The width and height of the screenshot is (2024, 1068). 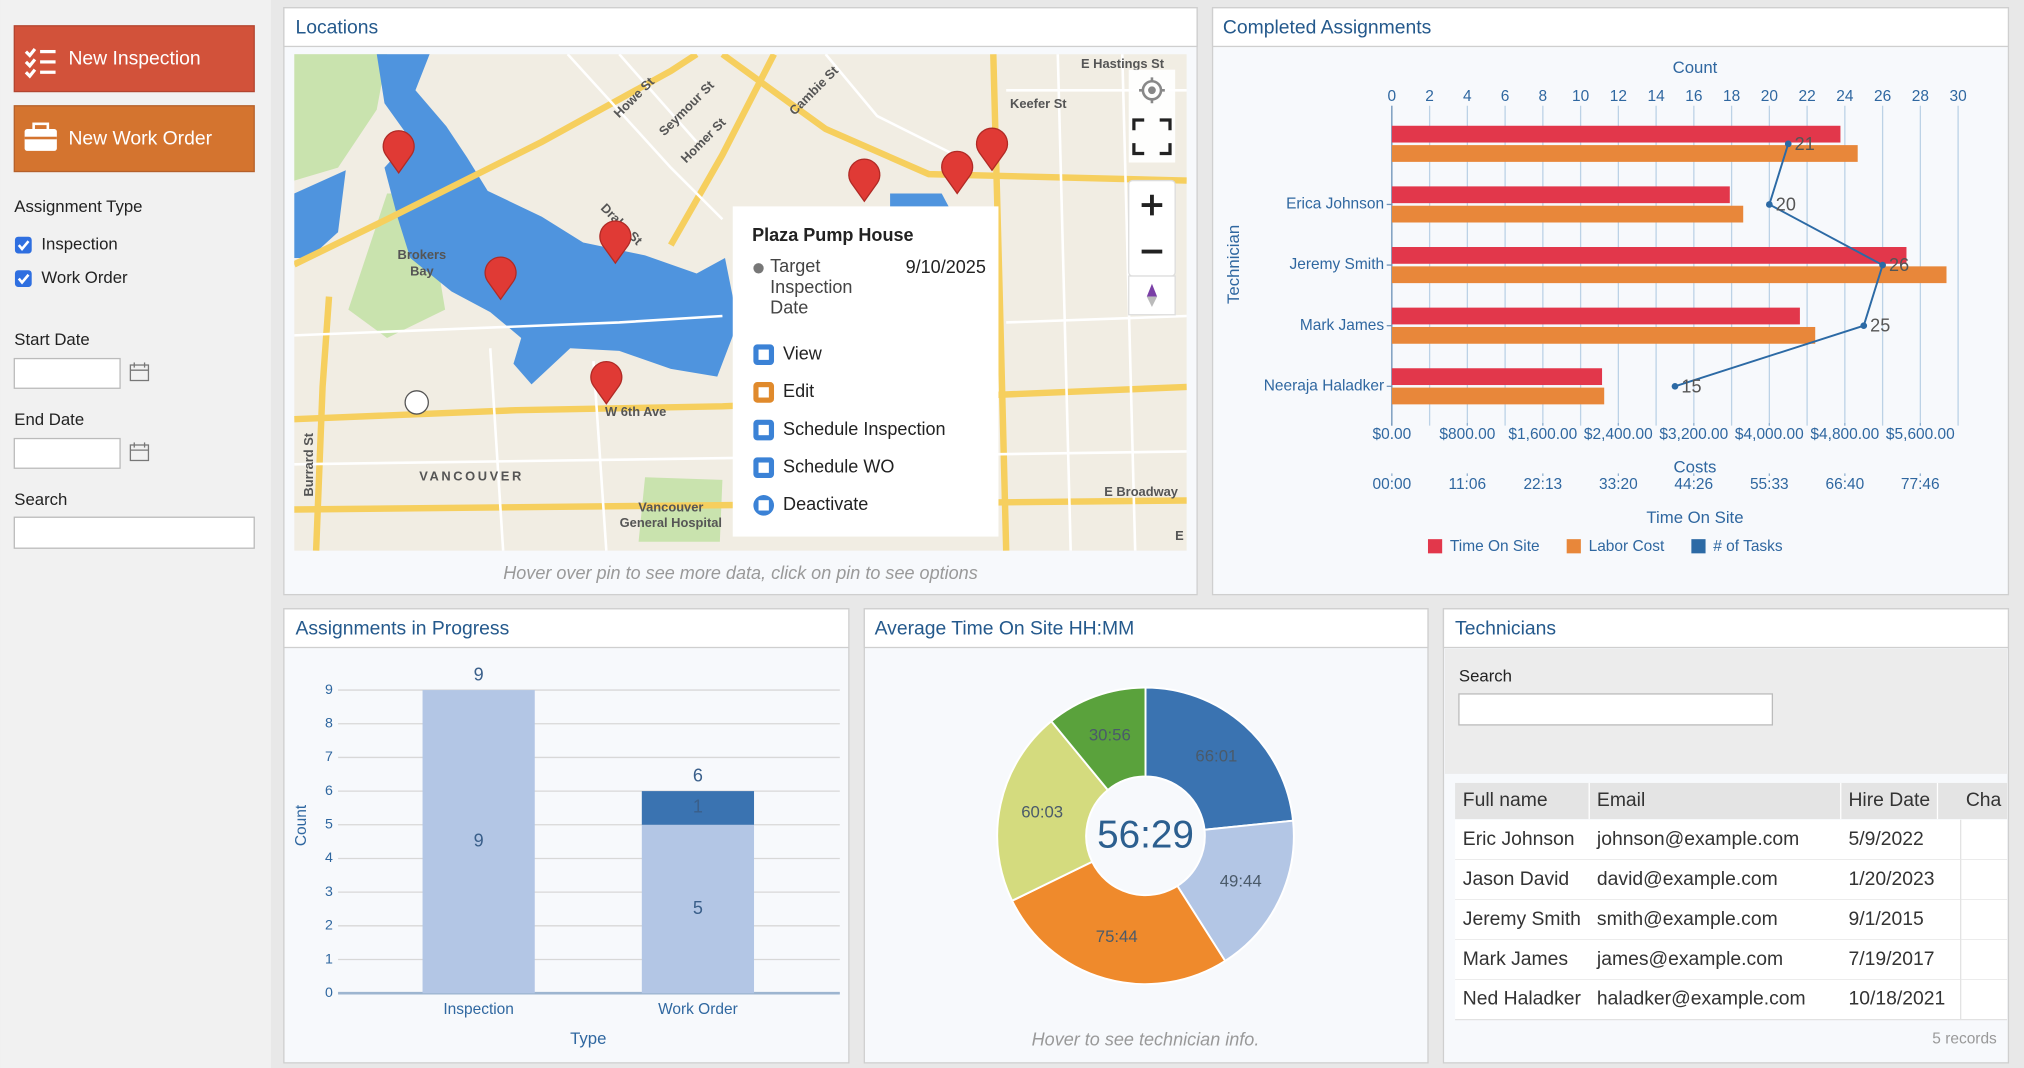 I want to click on axis-title: Count, so click(x=1695, y=67).